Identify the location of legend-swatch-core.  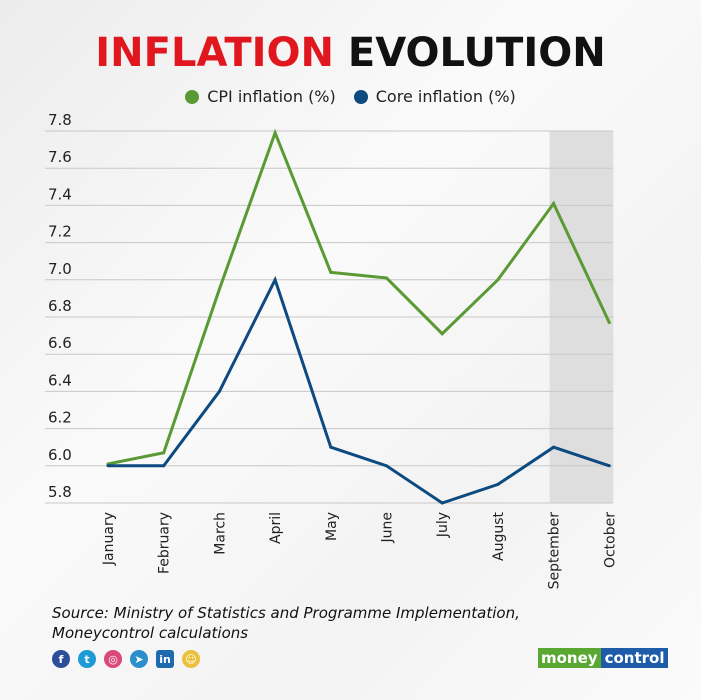
(360, 96).